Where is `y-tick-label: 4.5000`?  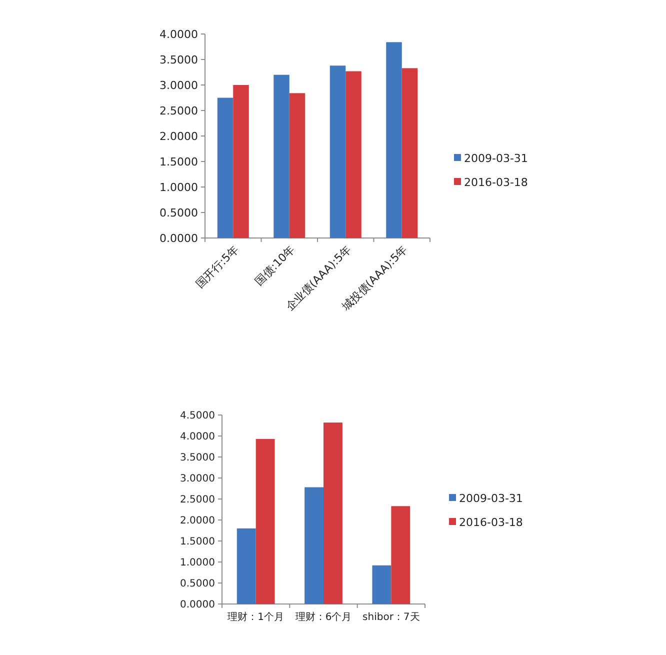 y-tick-label: 4.5000 is located at coordinates (197, 416).